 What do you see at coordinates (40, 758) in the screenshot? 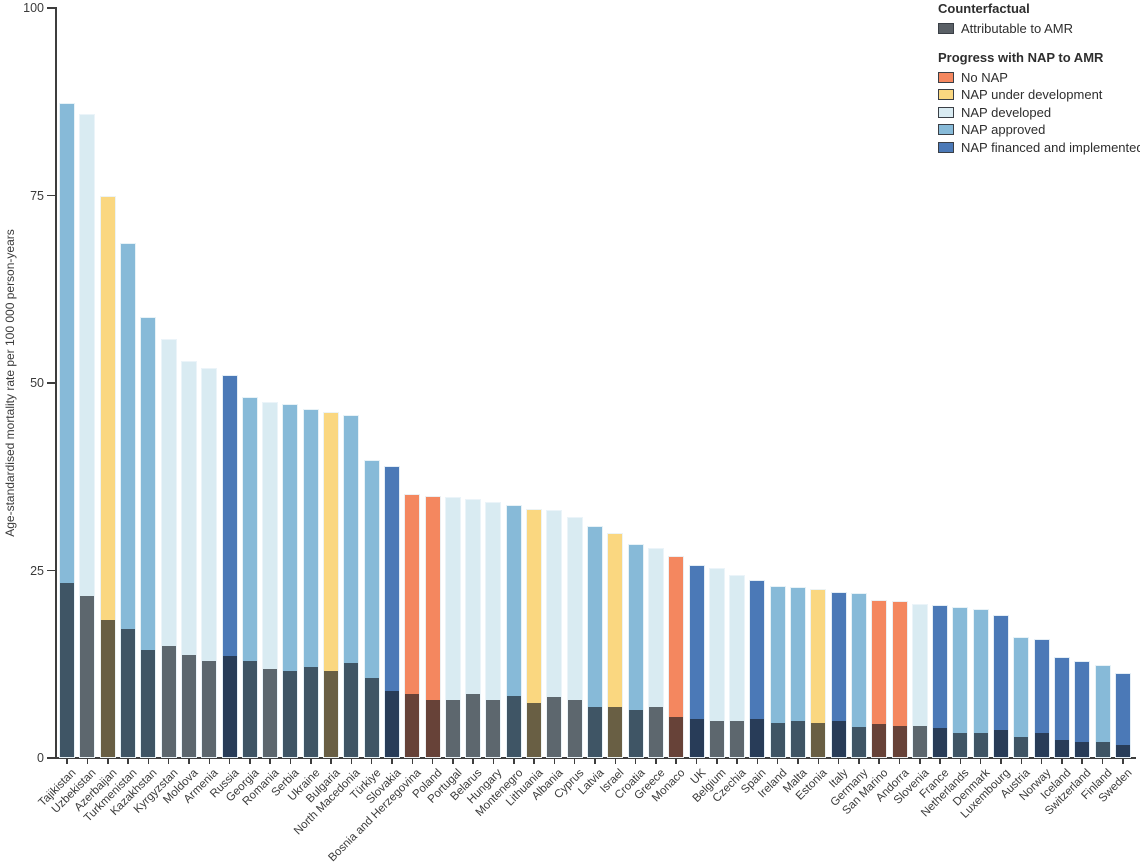
I see `y-tick-label: 0` at bounding box center [40, 758].